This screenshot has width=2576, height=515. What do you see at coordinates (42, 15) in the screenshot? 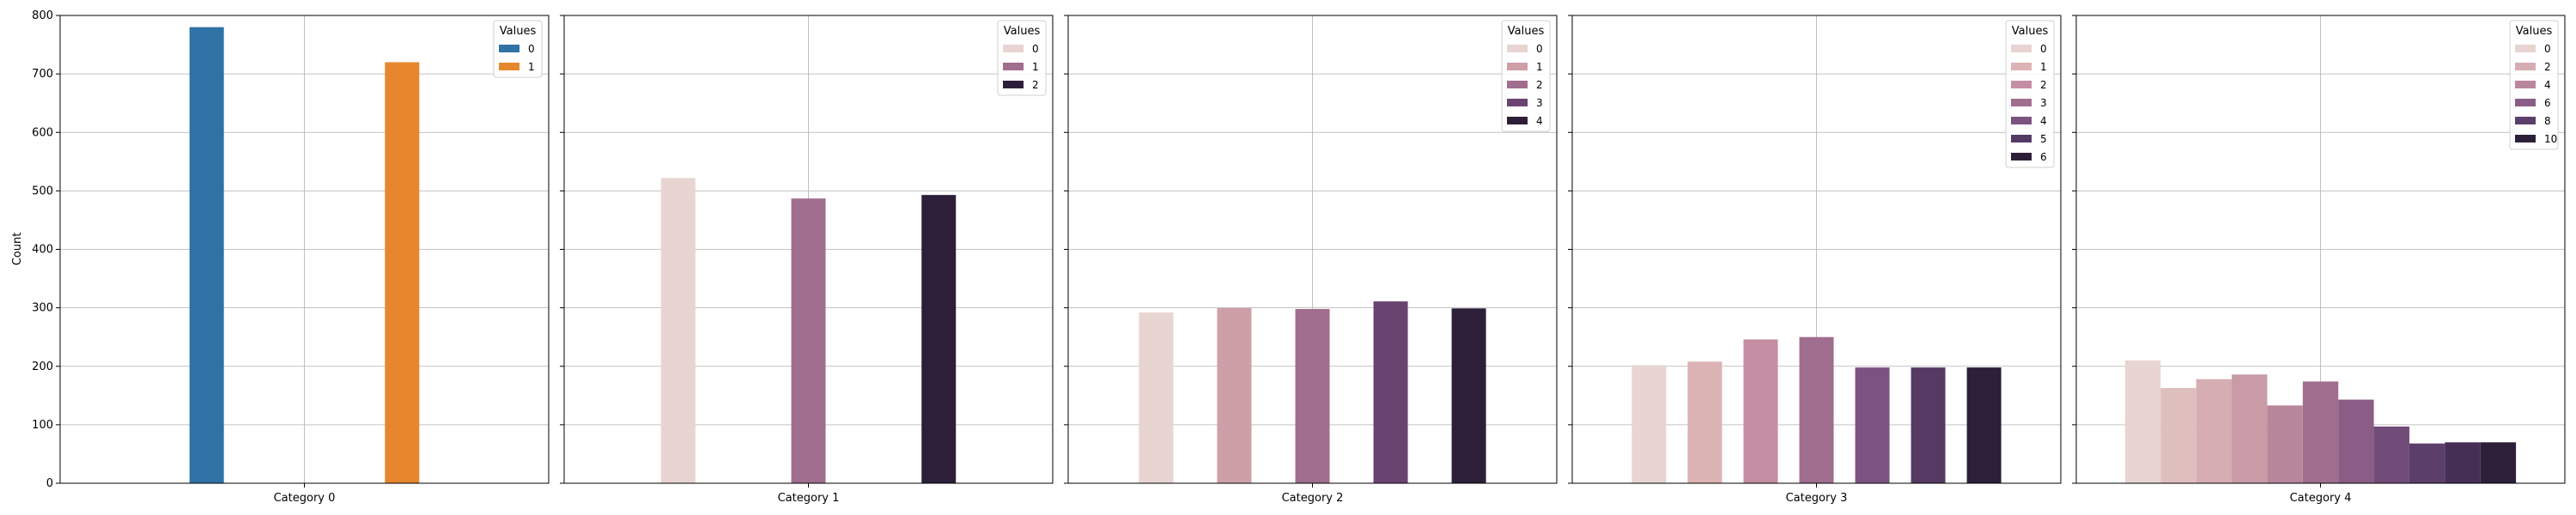
I see `y-tick-label: 800` at bounding box center [42, 15].